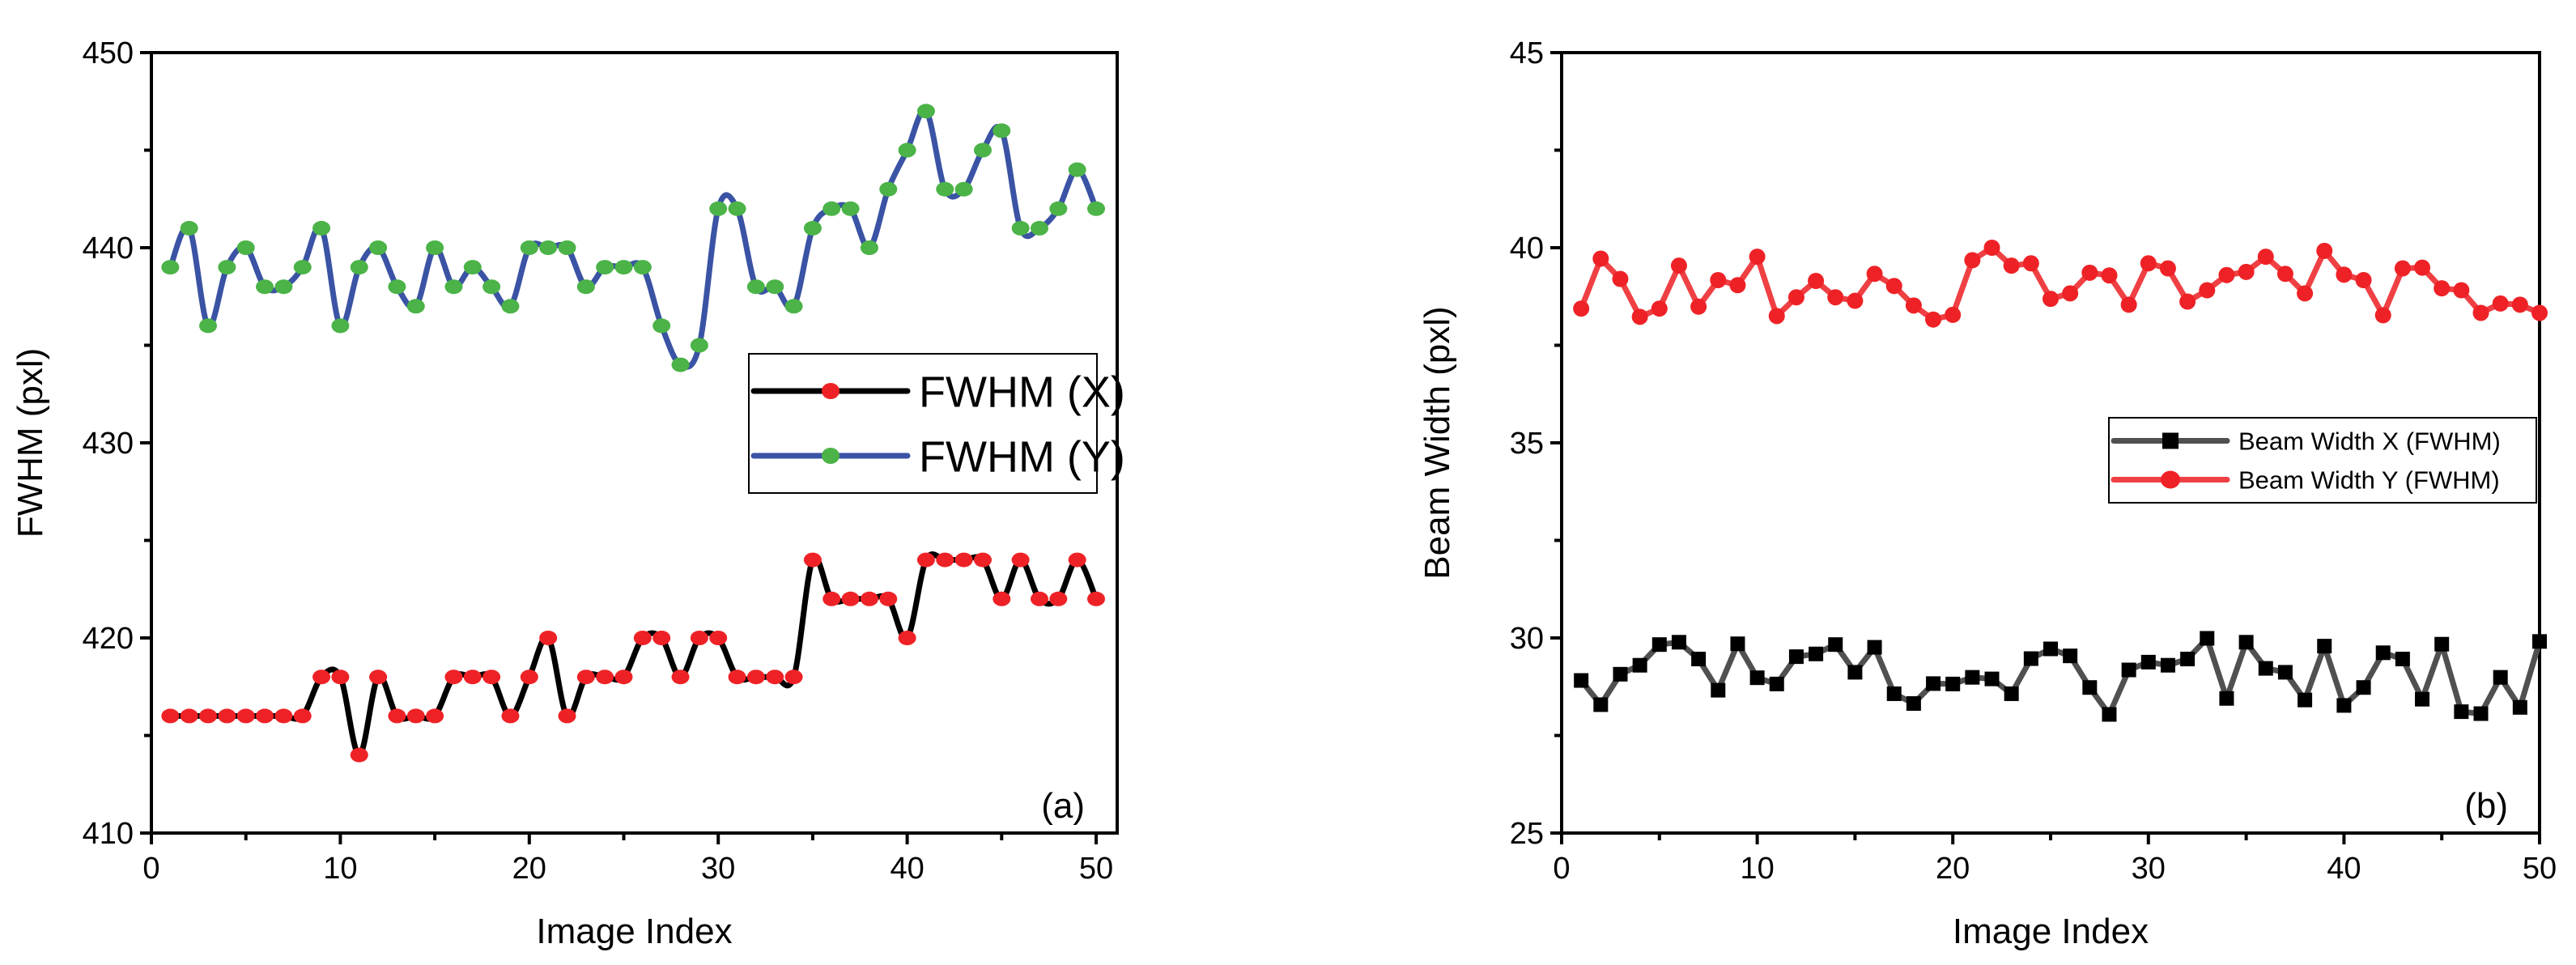 The width and height of the screenshot is (2576, 965). What do you see at coordinates (108, 834) in the screenshot?
I see `y-tick-label: 410` at bounding box center [108, 834].